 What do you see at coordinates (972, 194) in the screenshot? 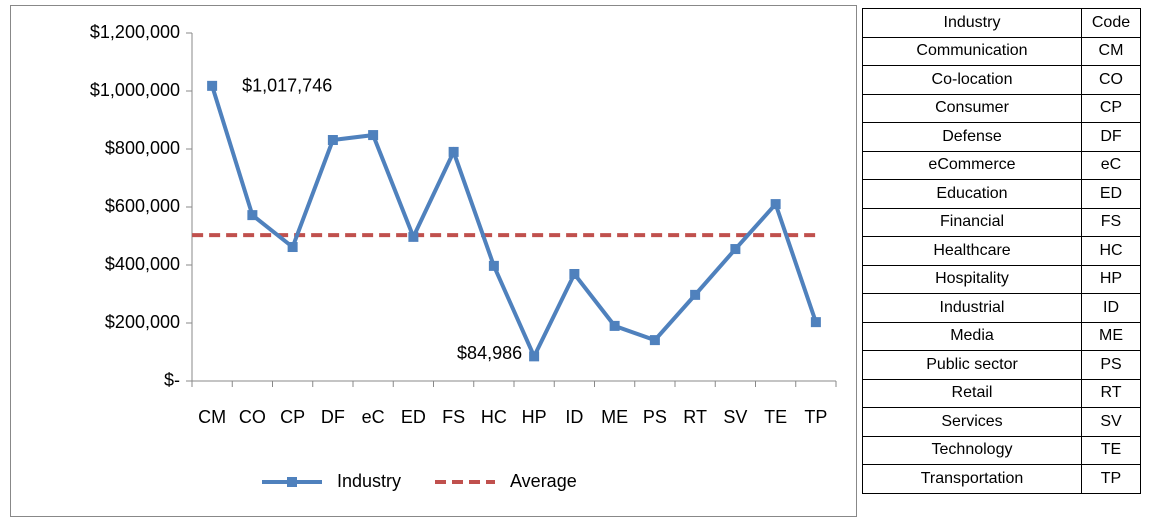
I see `table-cell: Education` at bounding box center [972, 194].